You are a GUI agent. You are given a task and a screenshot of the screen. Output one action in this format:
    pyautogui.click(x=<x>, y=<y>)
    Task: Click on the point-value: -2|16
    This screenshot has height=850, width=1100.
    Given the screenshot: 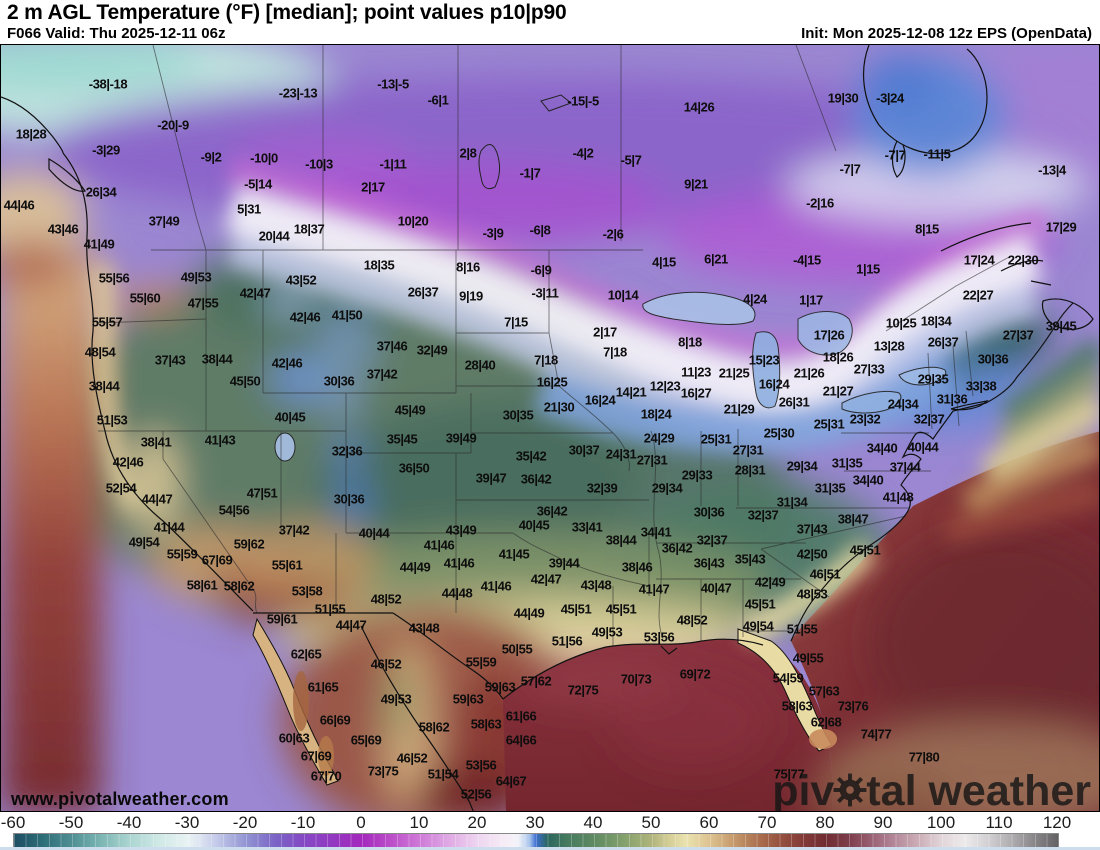 What is the action you would take?
    pyautogui.click(x=820, y=203)
    